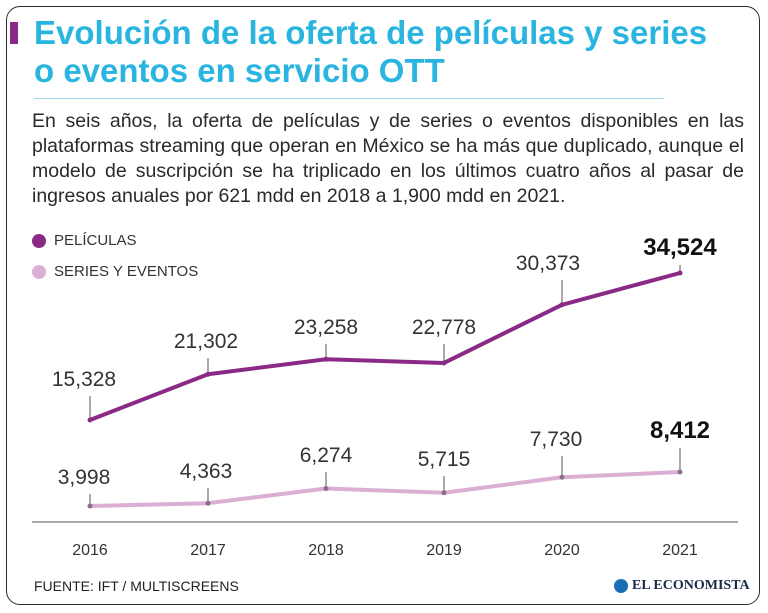 The image size is (768, 613). What do you see at coordinates (95, 240) in the screenshot?
I see `legend-label-peliculas: PELÍCULAS` at bounding box center [95, 240].